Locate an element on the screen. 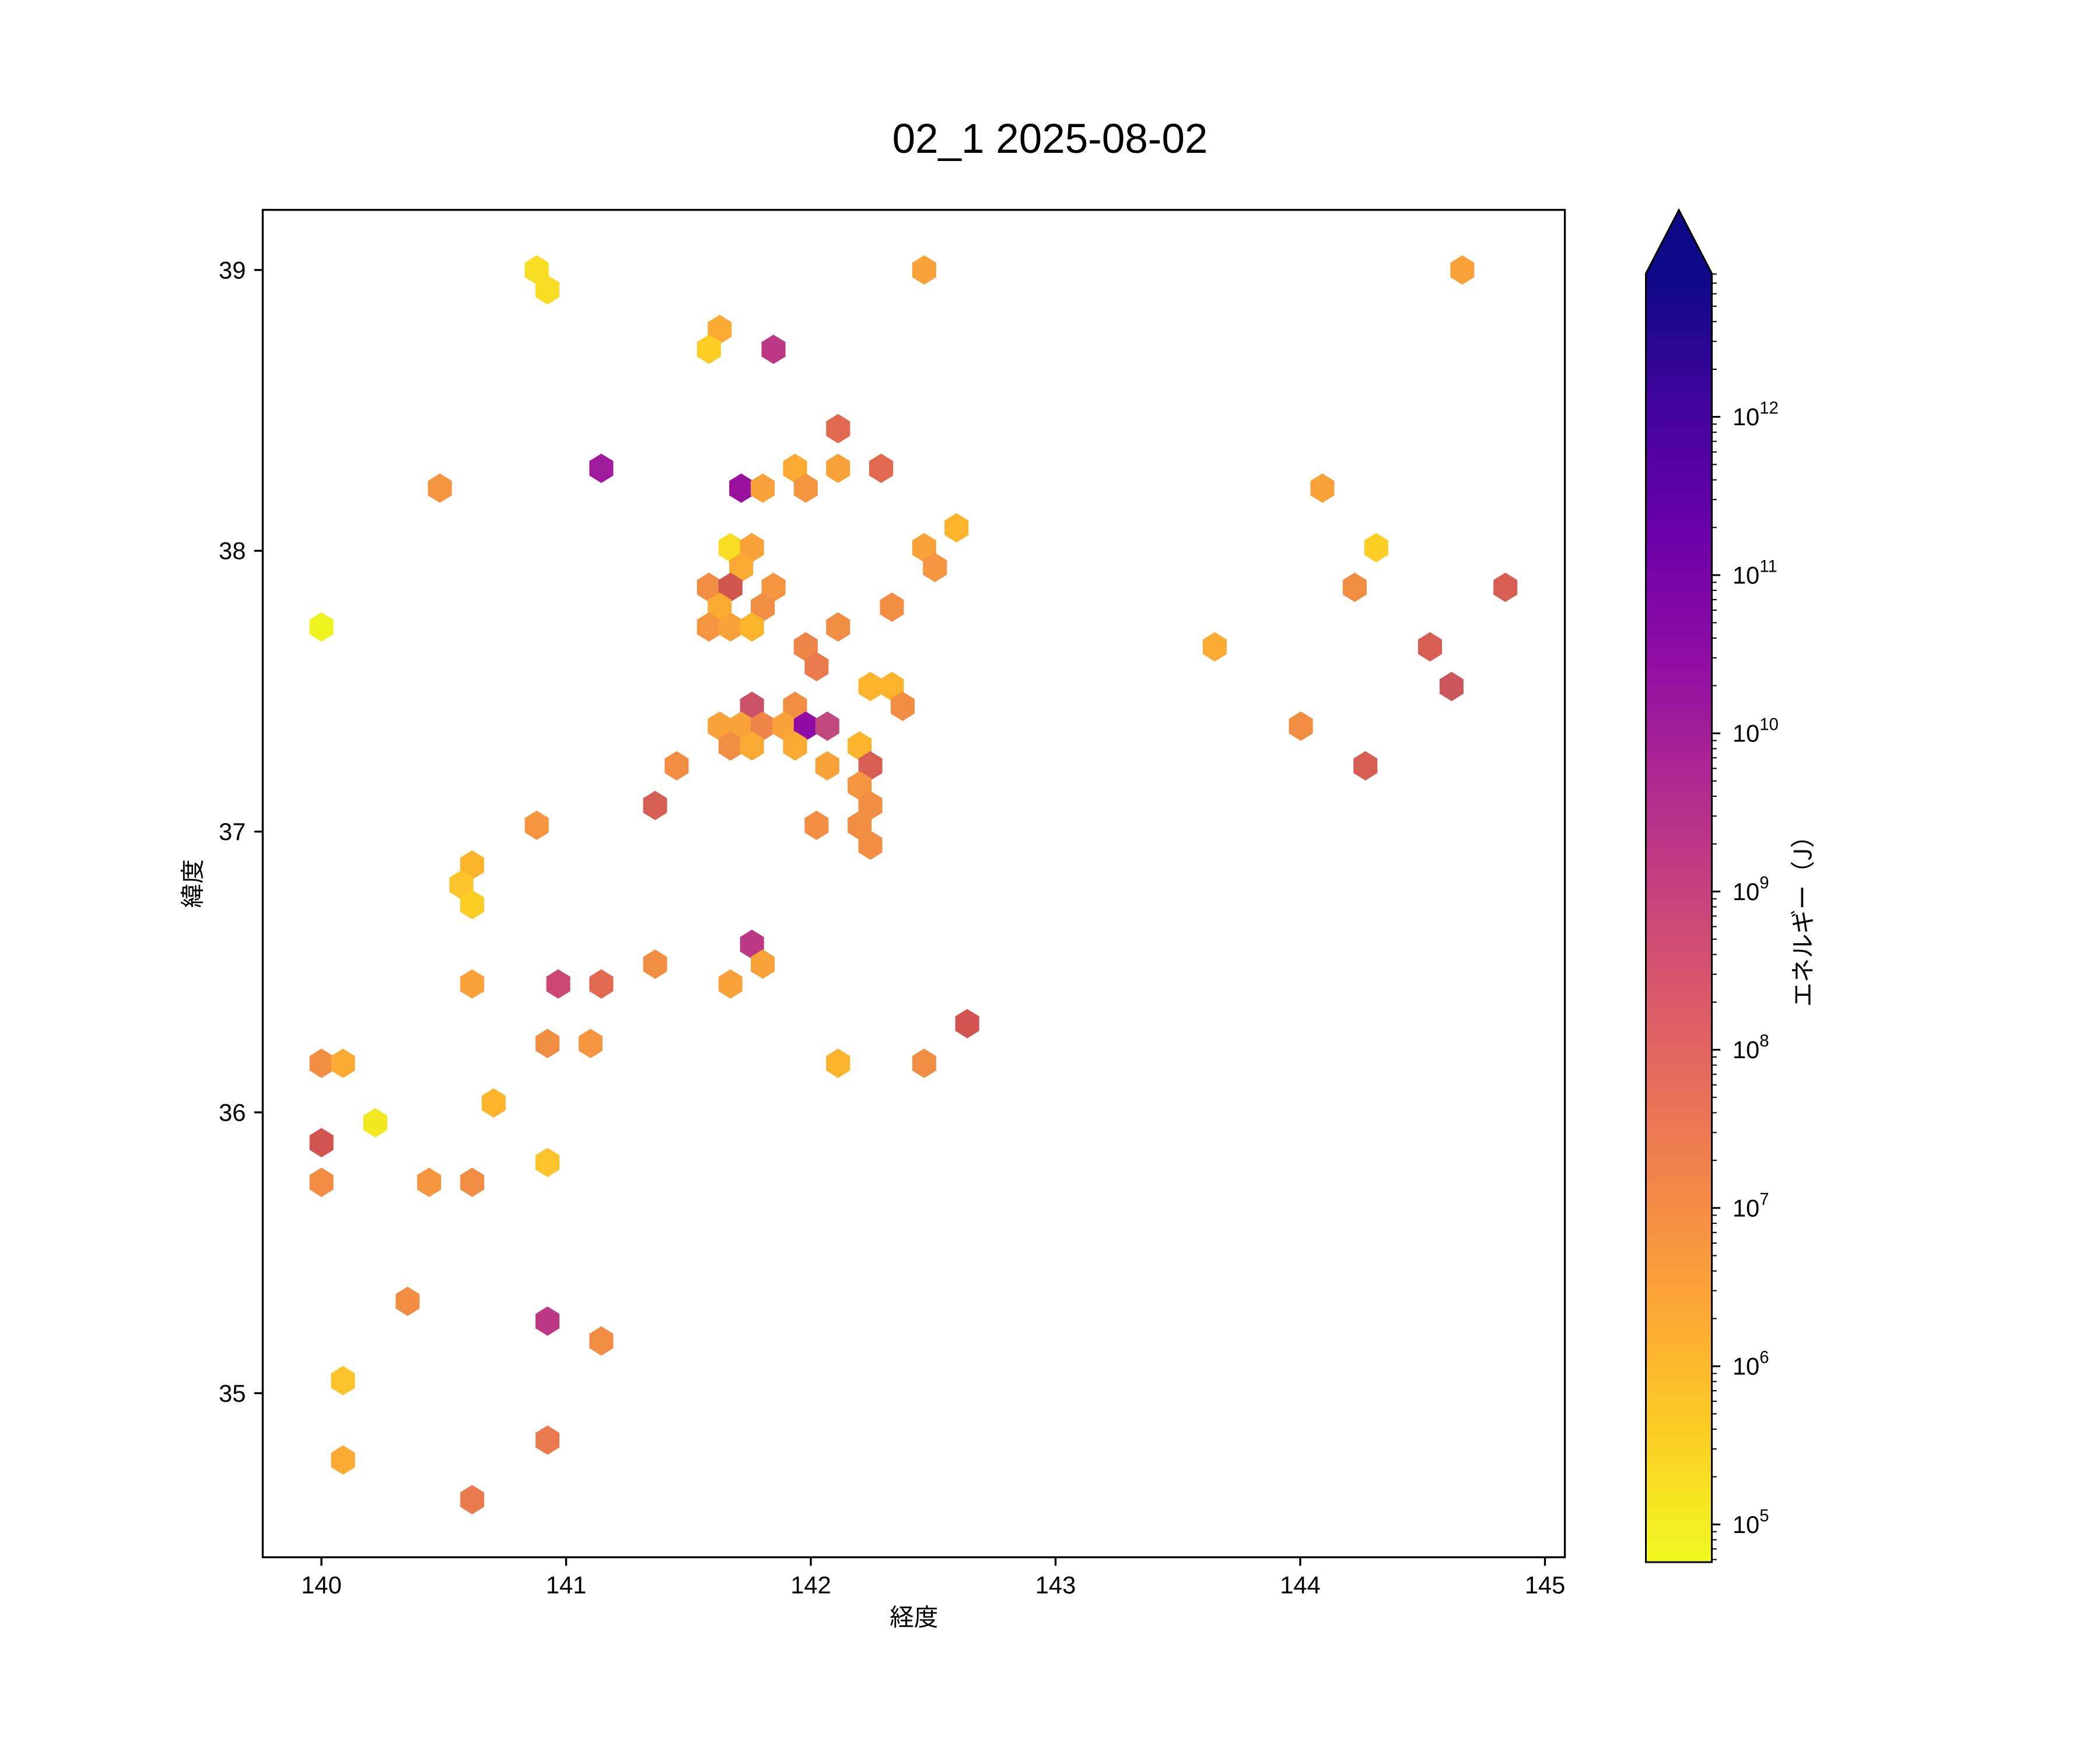  svg-text: 38 is located at coordinates (232, 551).